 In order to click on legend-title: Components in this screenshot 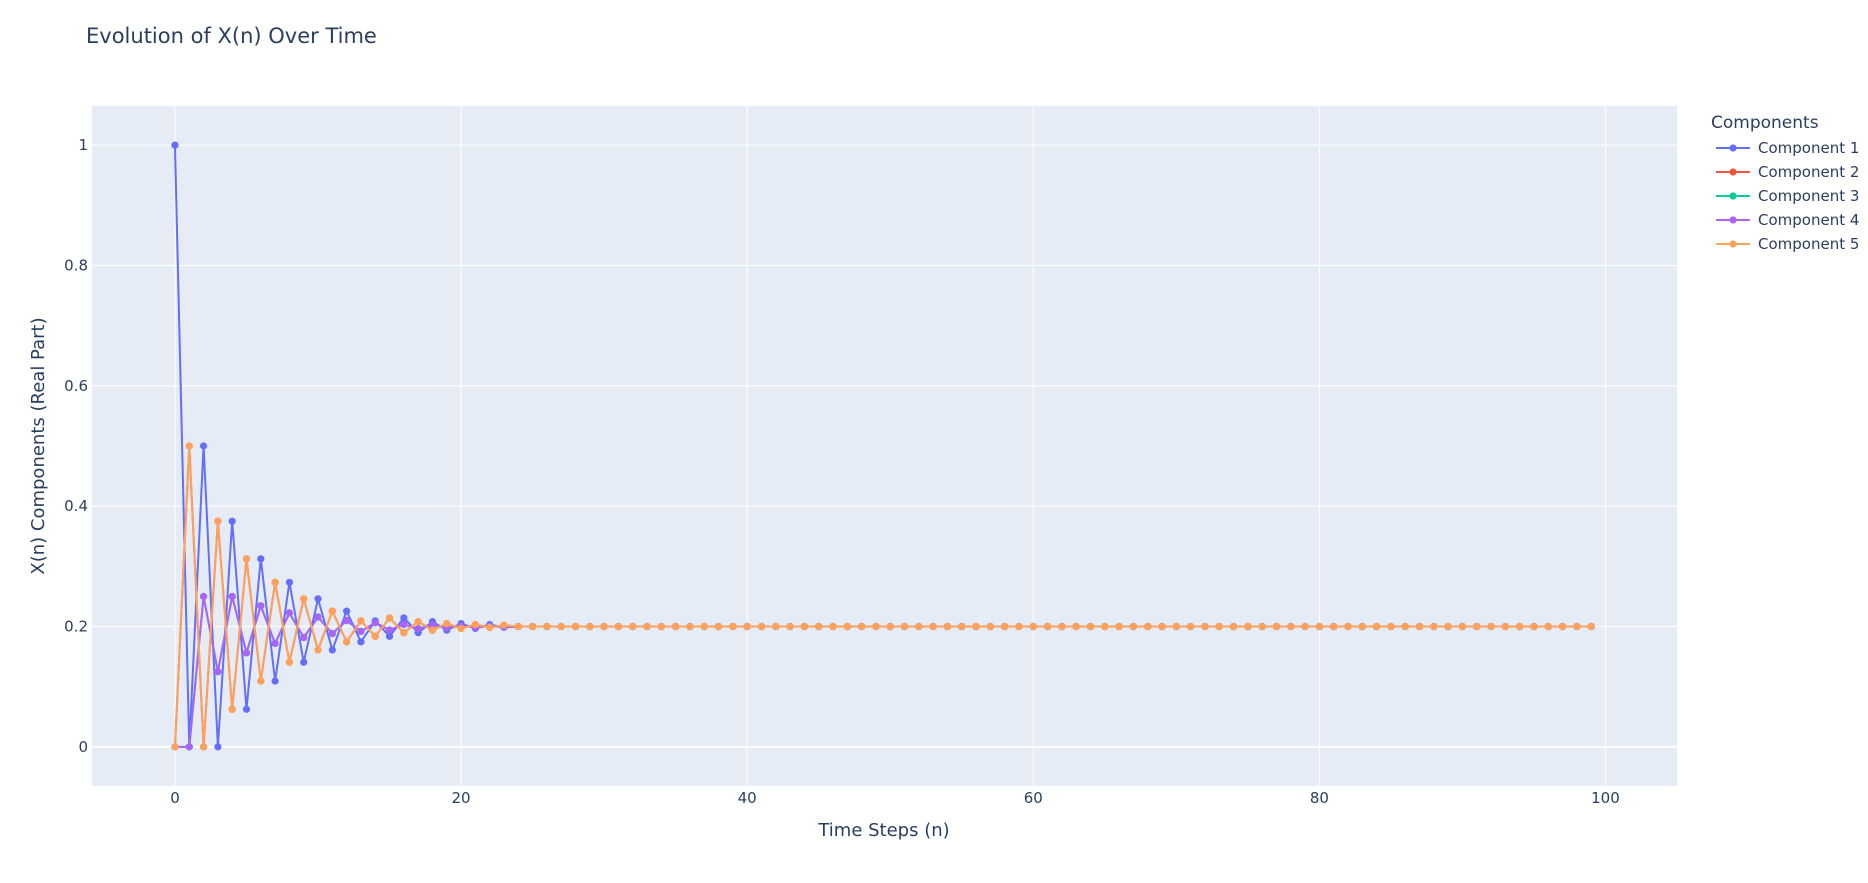, I will do `click(1765, 123)`.